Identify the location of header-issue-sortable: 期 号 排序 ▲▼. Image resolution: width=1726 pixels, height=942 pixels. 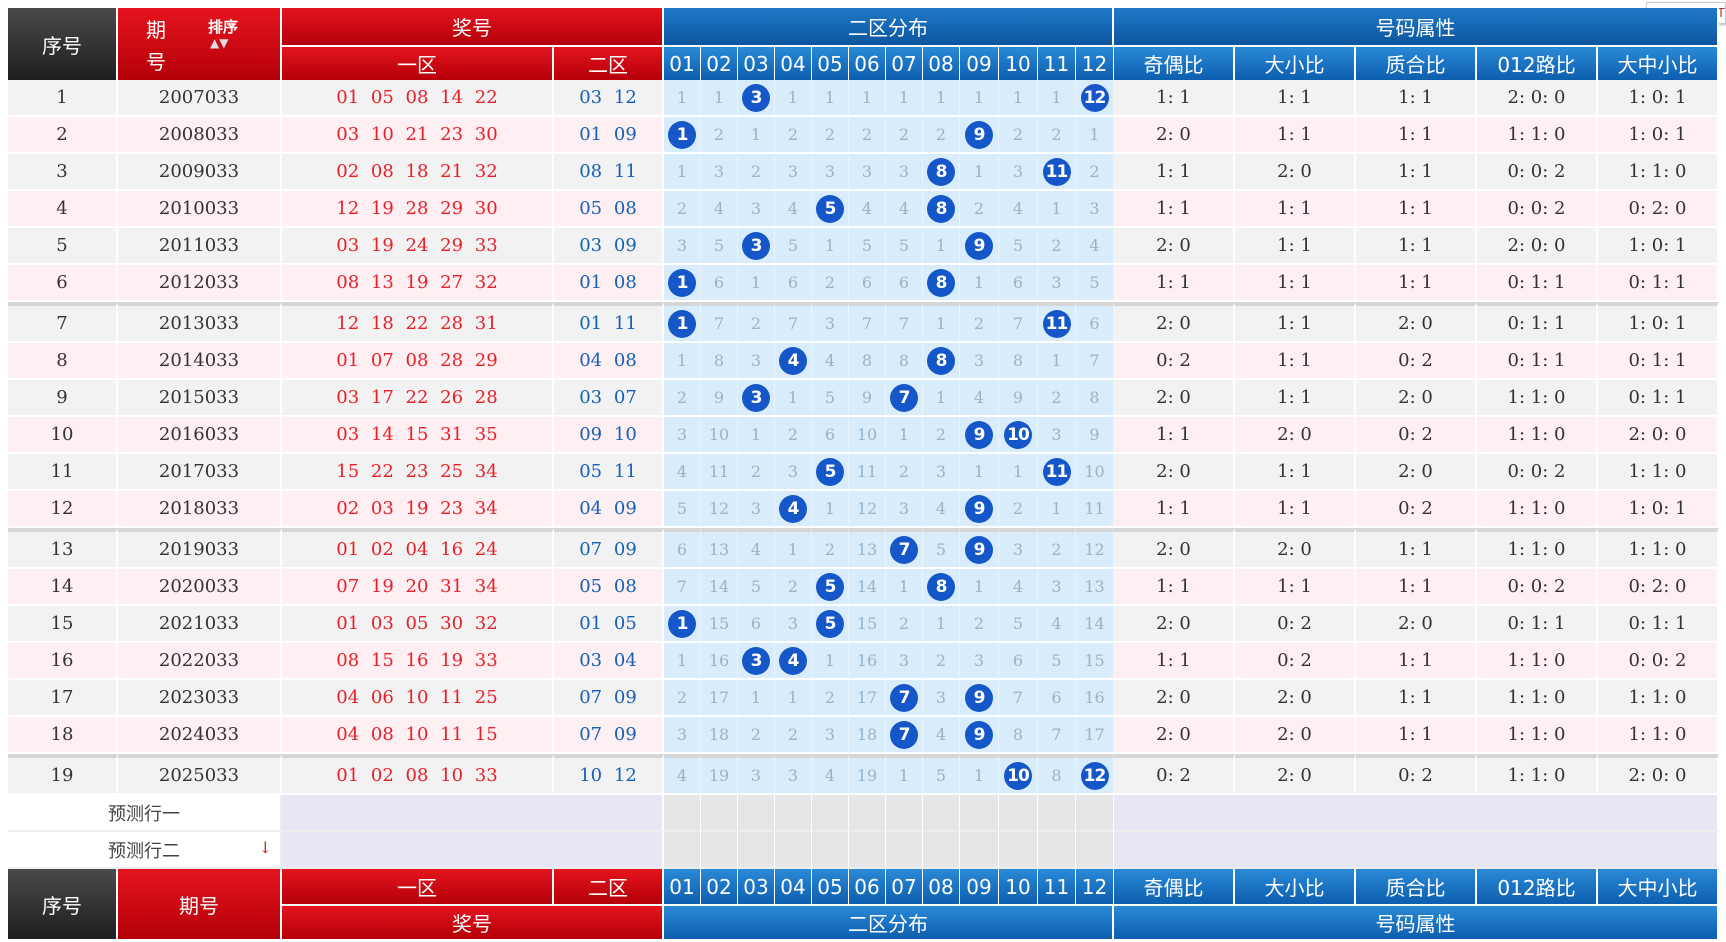
(200, 44).